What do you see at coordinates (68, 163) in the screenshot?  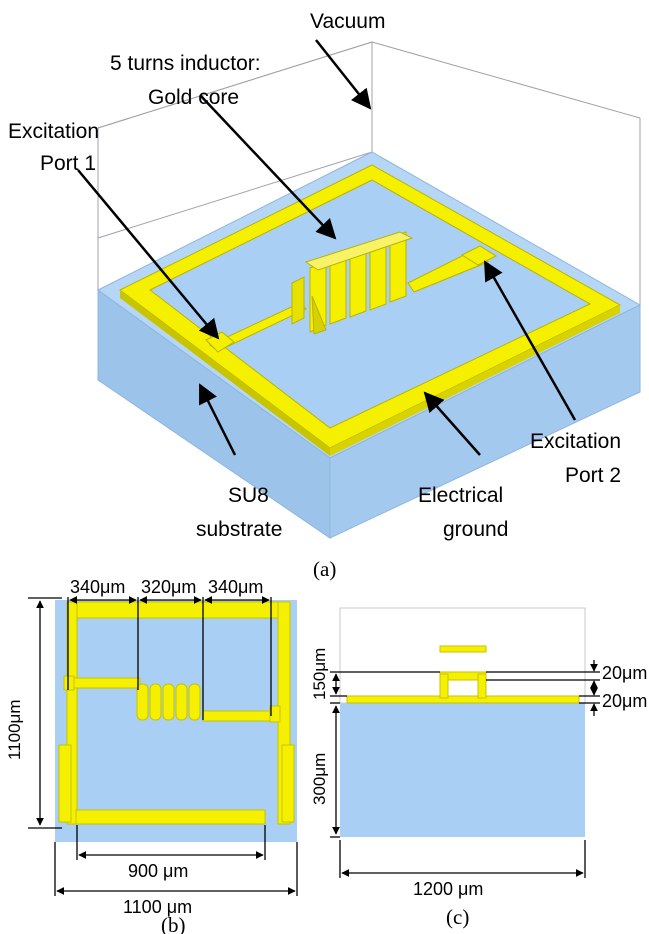 I see `label-port1-line2: Port 1` at bounding box center [68, 163].